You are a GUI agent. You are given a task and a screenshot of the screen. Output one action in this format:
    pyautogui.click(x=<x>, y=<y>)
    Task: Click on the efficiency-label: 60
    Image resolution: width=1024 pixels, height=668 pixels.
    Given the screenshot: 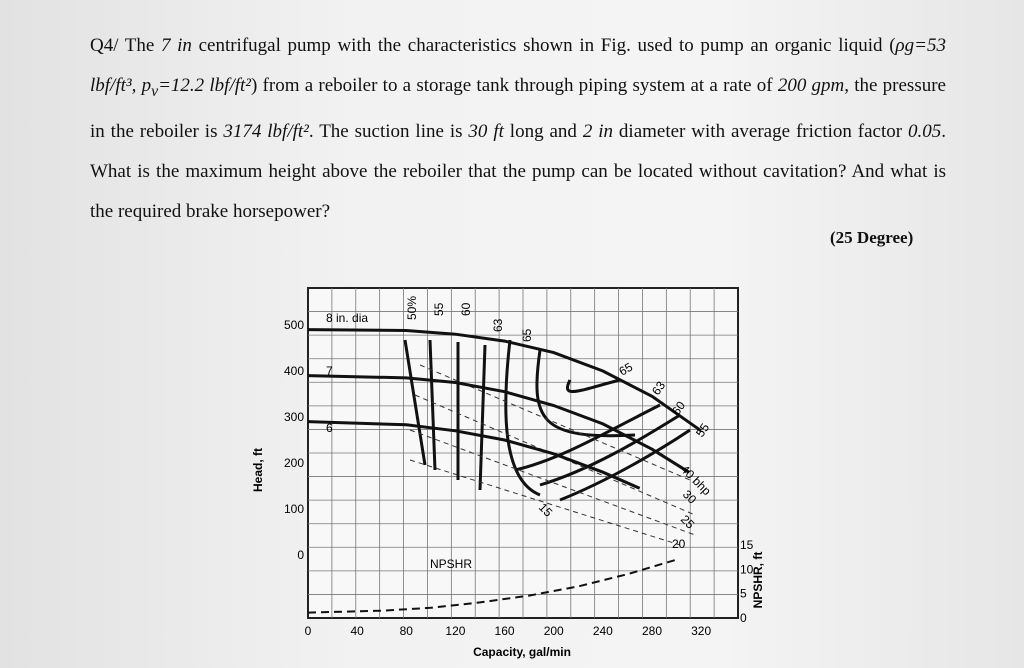 What is the action you would take?
    pyautogui.click(x=466, y=309)
    